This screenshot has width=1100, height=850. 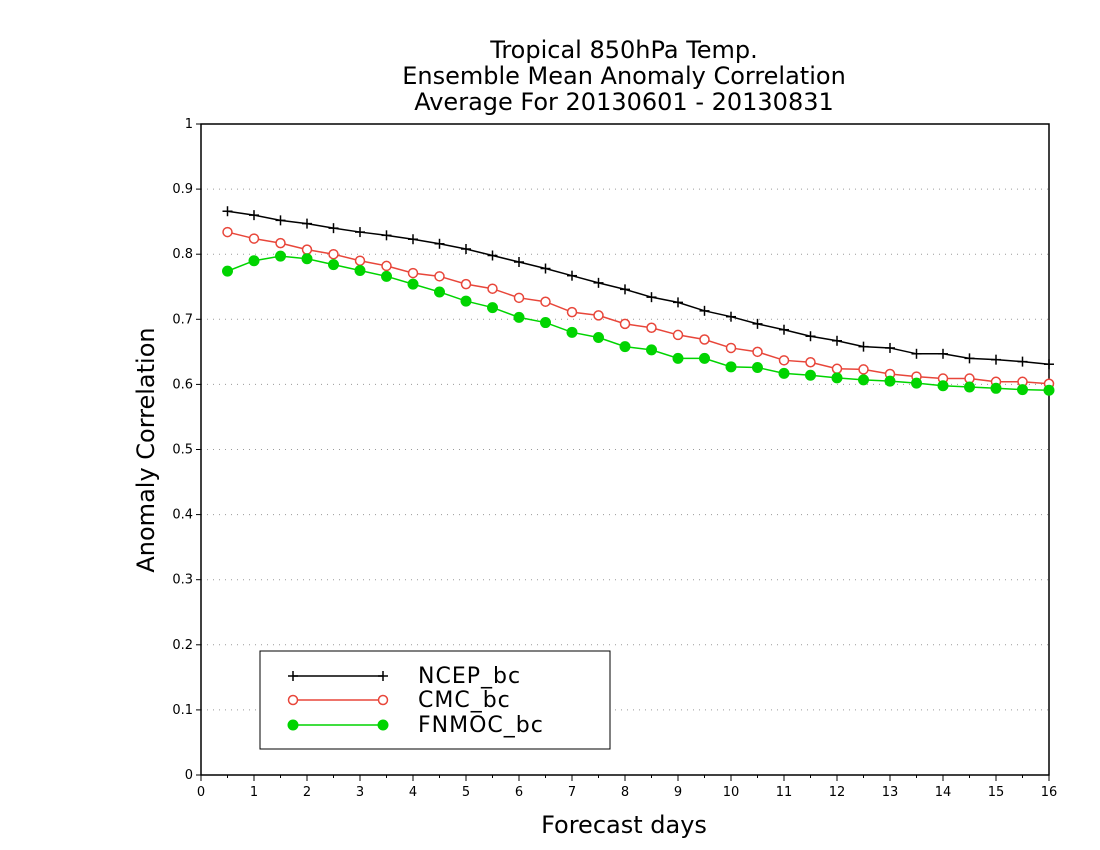 I want to click on series-ncep-bc, so click(x=638, y=288).